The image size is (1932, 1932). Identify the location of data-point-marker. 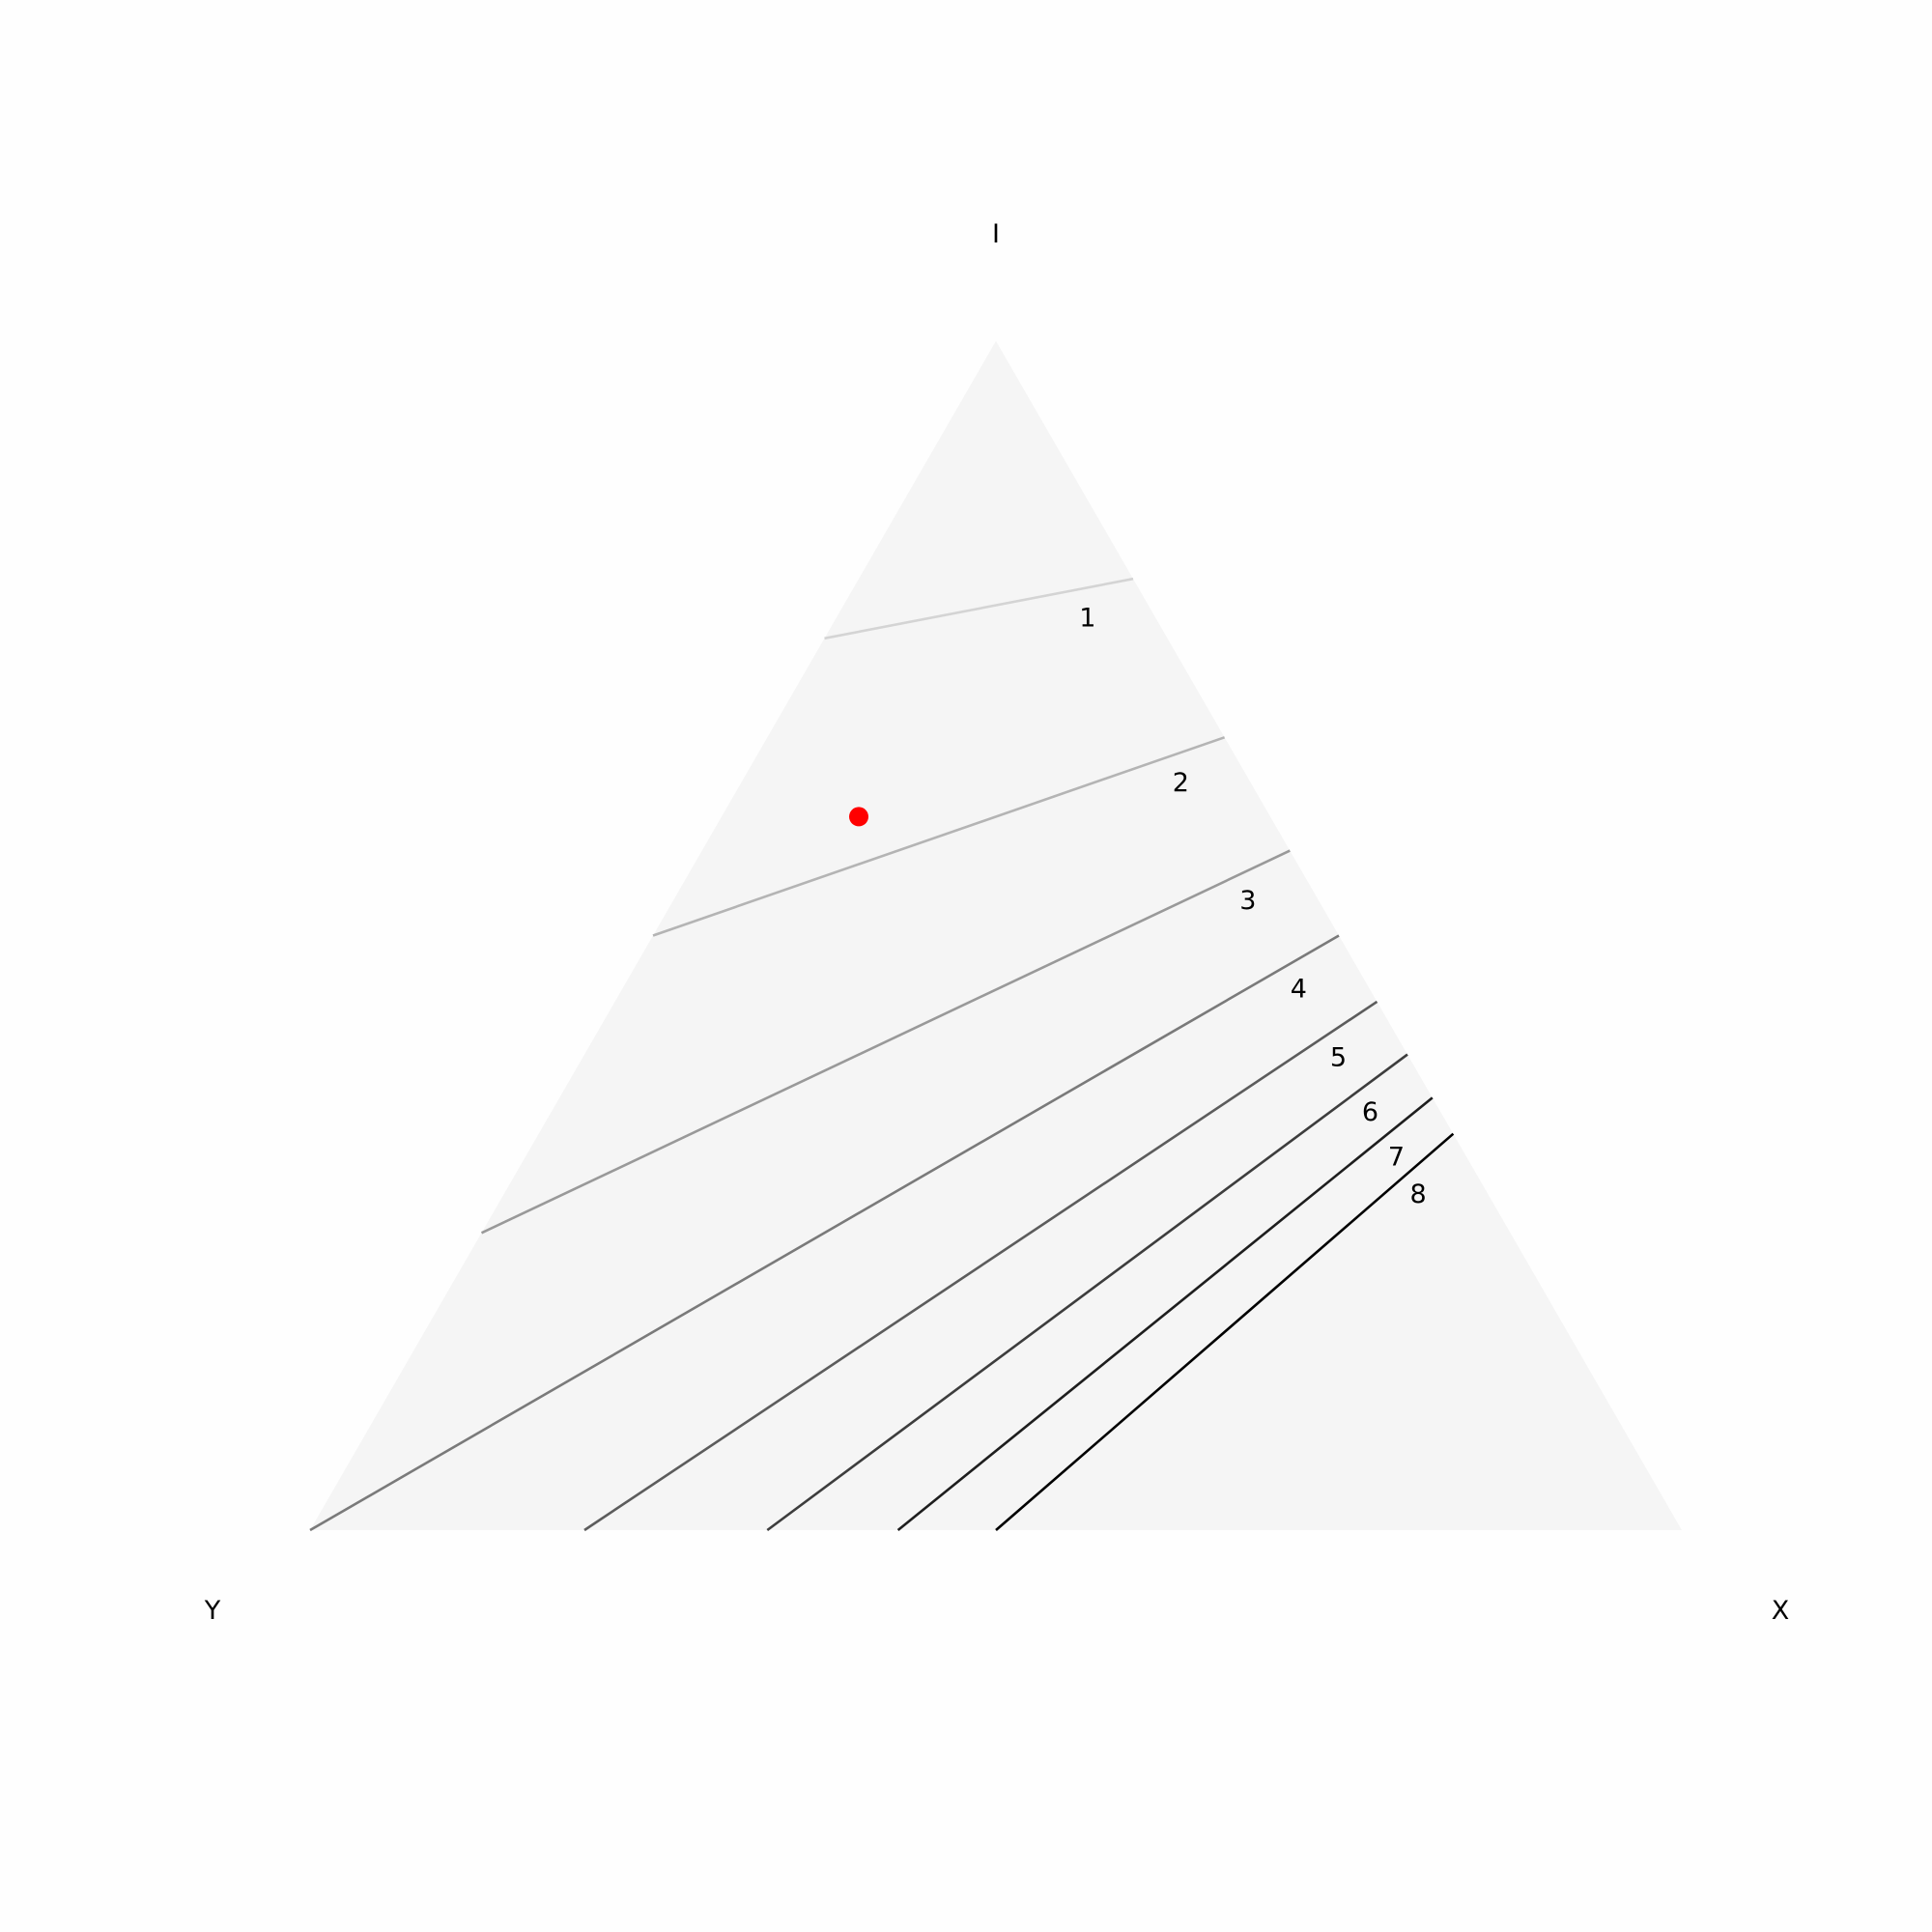
(858, 817).